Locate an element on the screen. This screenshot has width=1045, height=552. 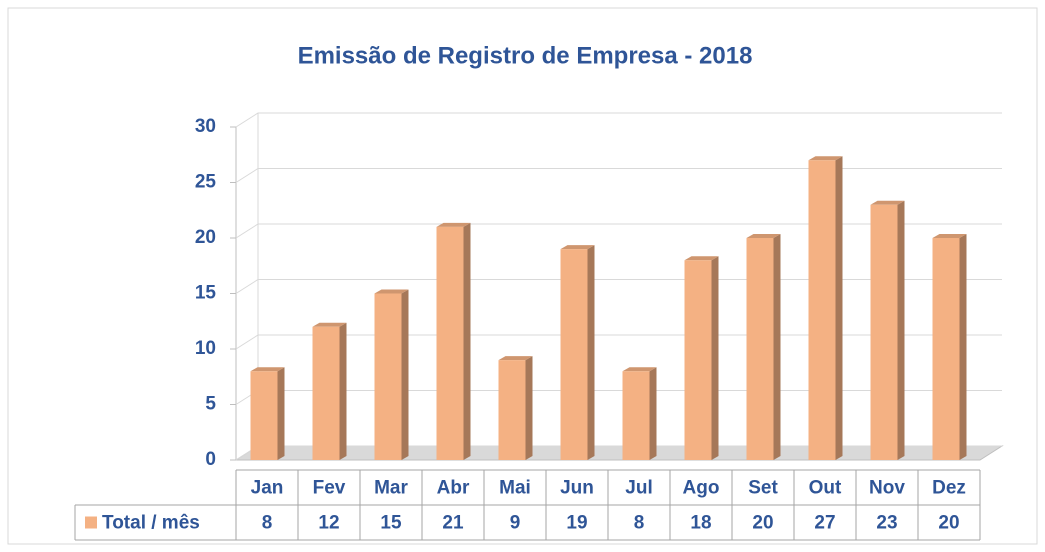
y-tick-label: 20 is located at coordinates (205, 237).